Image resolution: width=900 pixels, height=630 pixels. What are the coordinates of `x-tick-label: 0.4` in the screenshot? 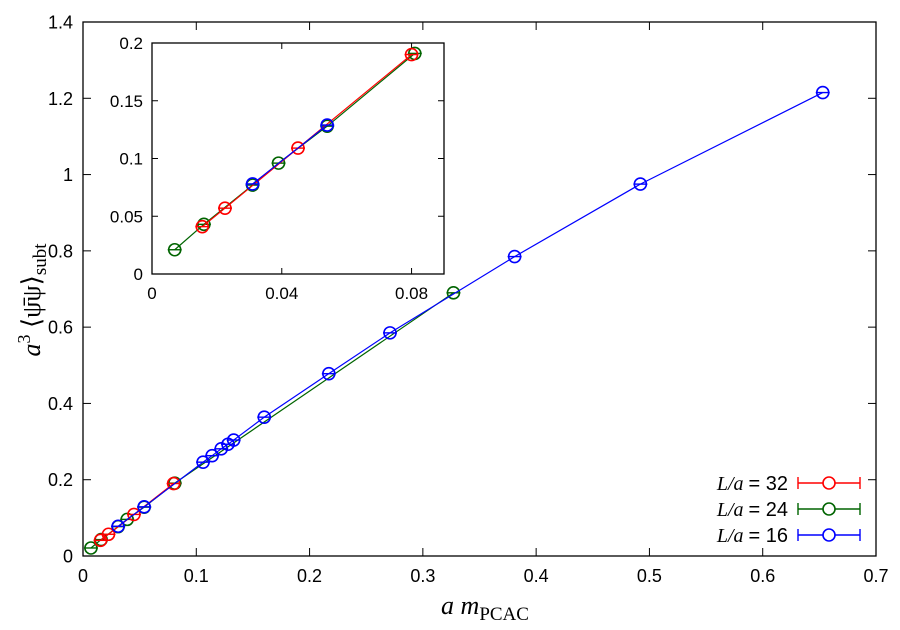 It's located at (536, 576).